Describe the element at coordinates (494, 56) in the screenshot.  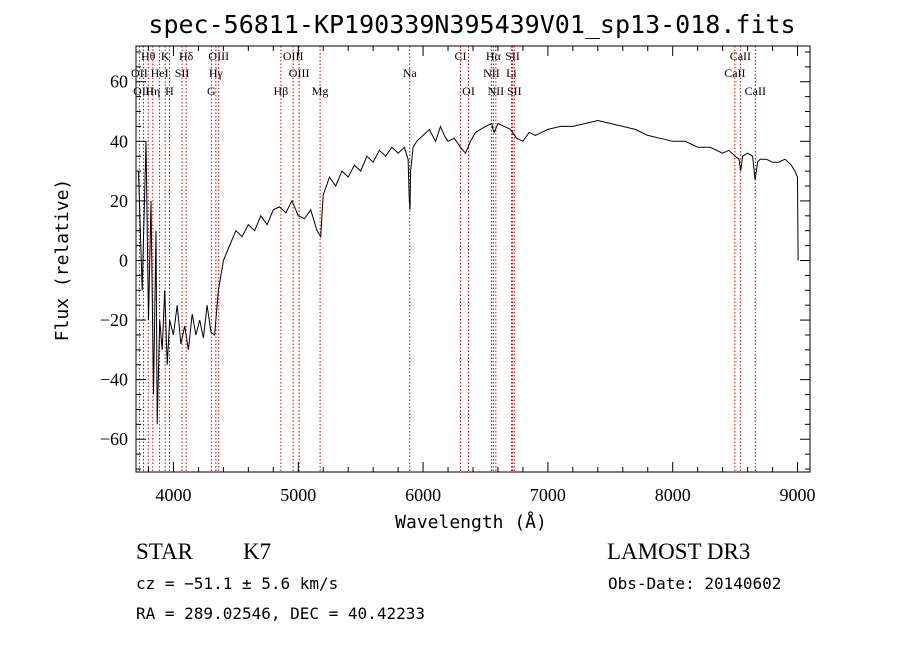
I see `emission-line-label: Hα` at that location.